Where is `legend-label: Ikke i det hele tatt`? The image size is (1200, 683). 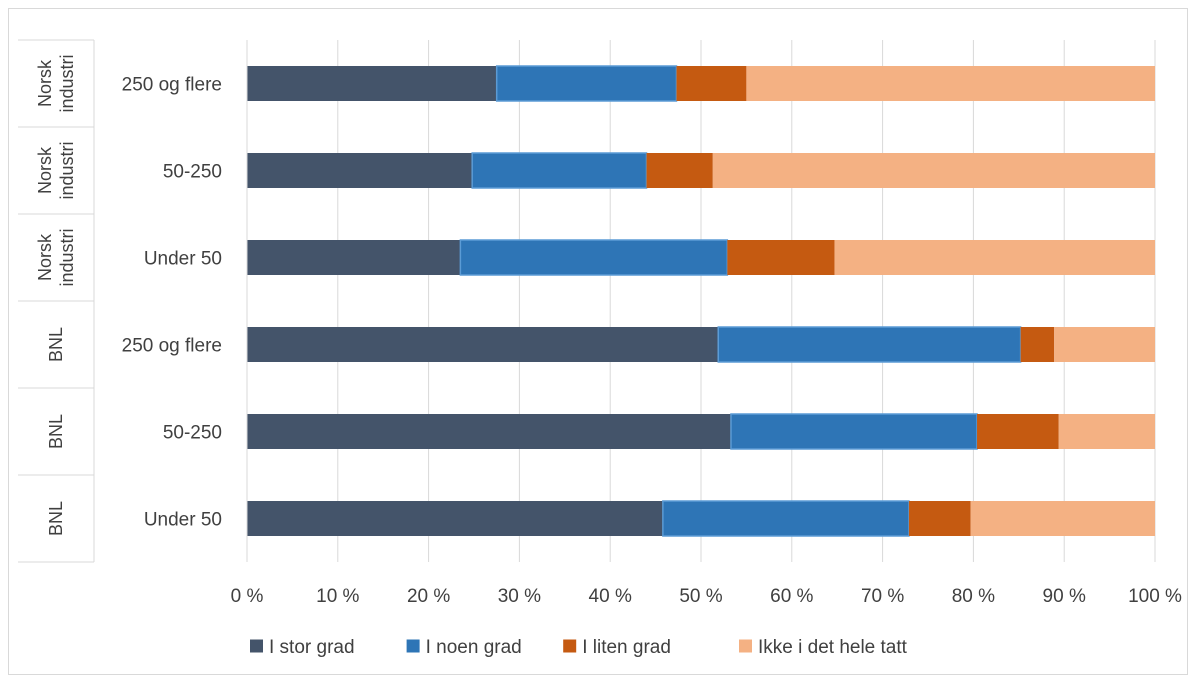
legend-label: Ikke i det hele tatt is located at coordinates (833, 647).